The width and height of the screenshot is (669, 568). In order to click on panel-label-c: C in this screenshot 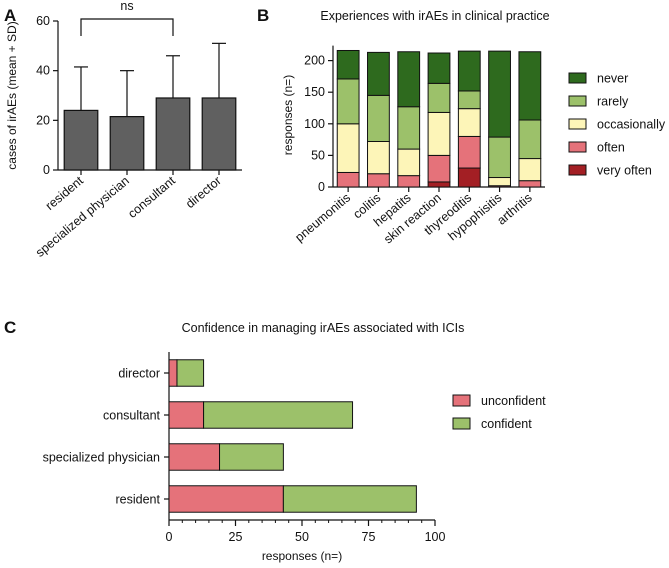, I will do `click(10, 327)`.